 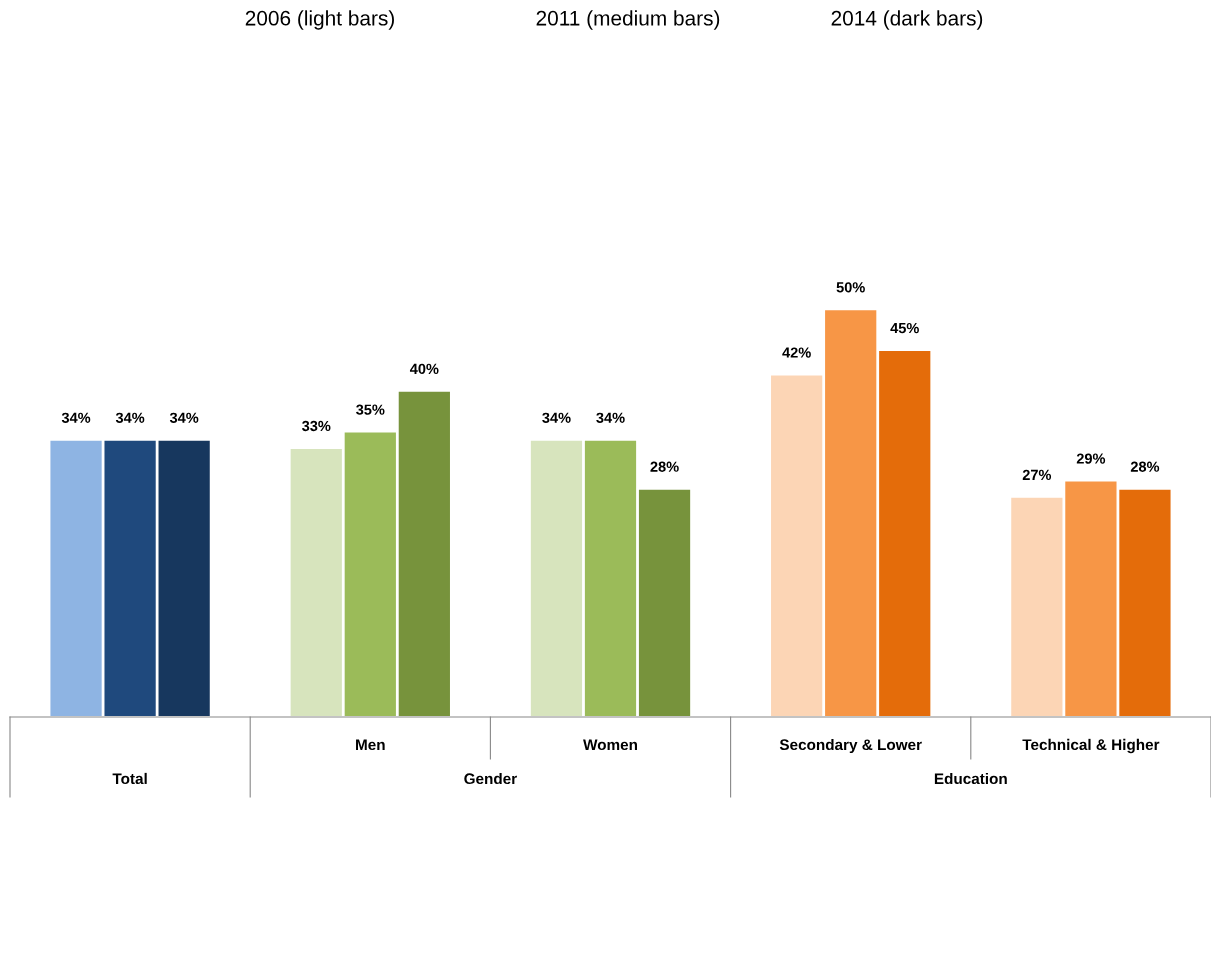 What do you see at coordinates (610, 745) in the screenshot?
I see `x-tick-label: Women` at bounding box center [610, 745].